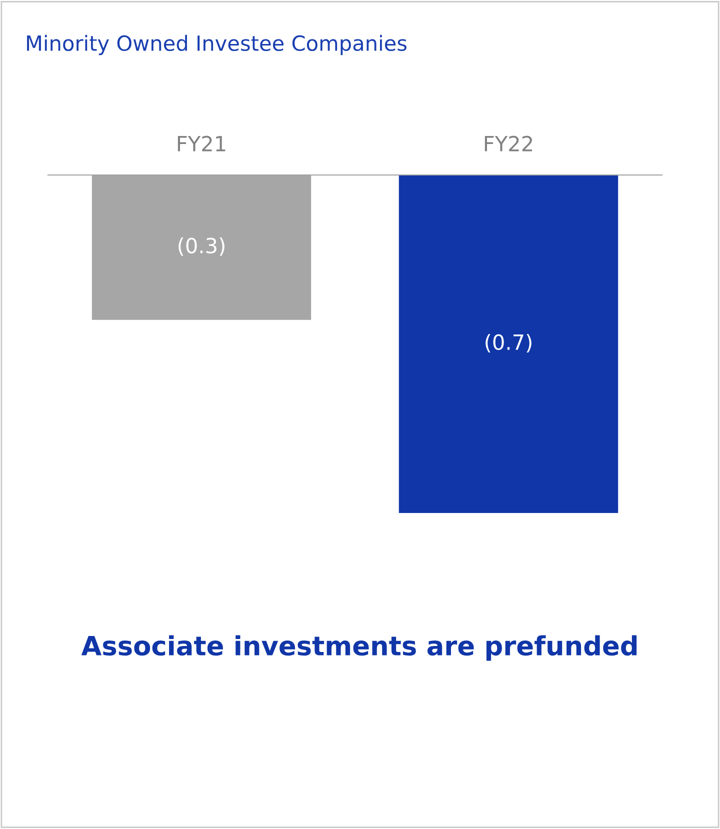 The image size is (720, 829). What do you see at coordinates (509, 343) in the screenshot?
I see `data-label: (0.7)` at bounding box center [509, 343].